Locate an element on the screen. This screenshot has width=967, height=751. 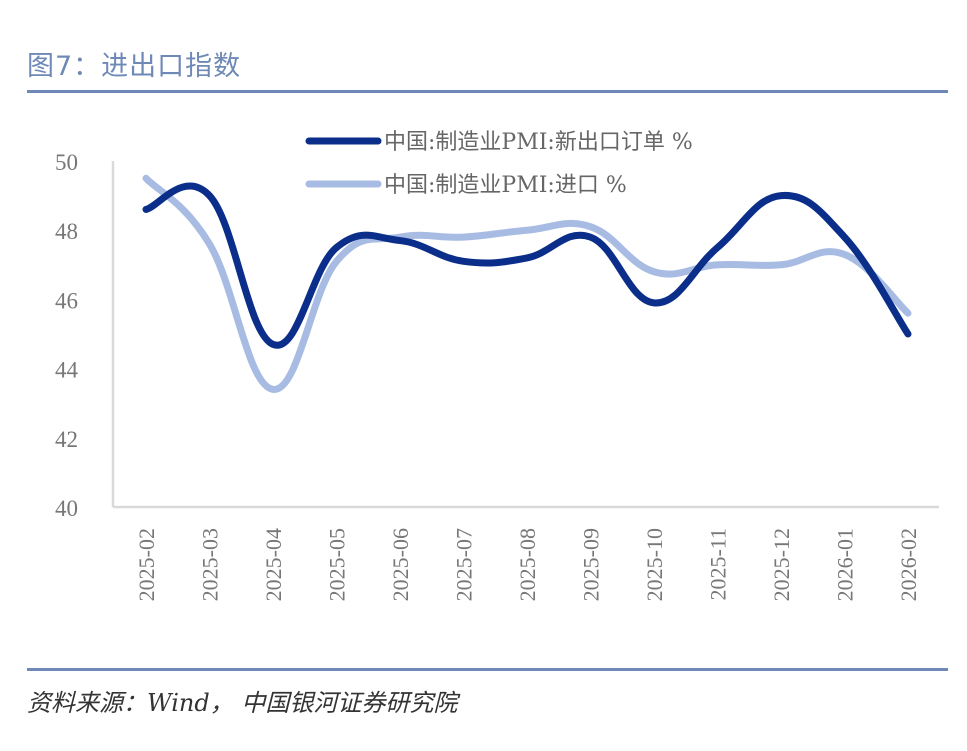
x-tick-label: 2025-07 is located at coordinates (464, 564).